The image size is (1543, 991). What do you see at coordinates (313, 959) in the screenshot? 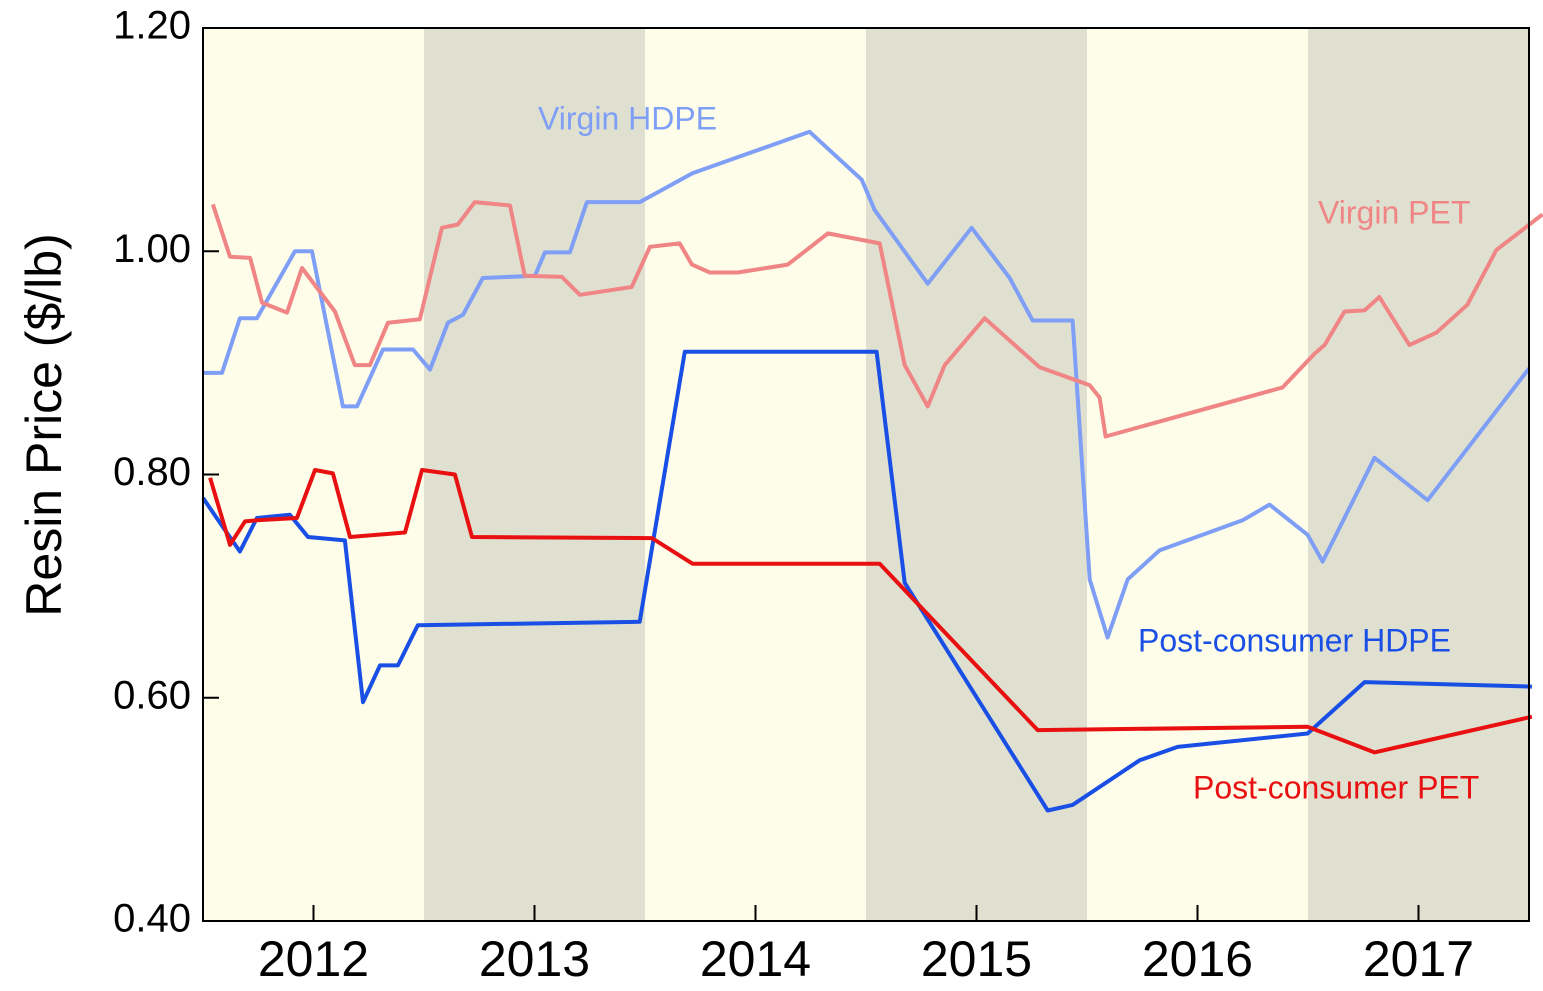
I see `x-tick-label: 2012` at bounding box center [313, 959].